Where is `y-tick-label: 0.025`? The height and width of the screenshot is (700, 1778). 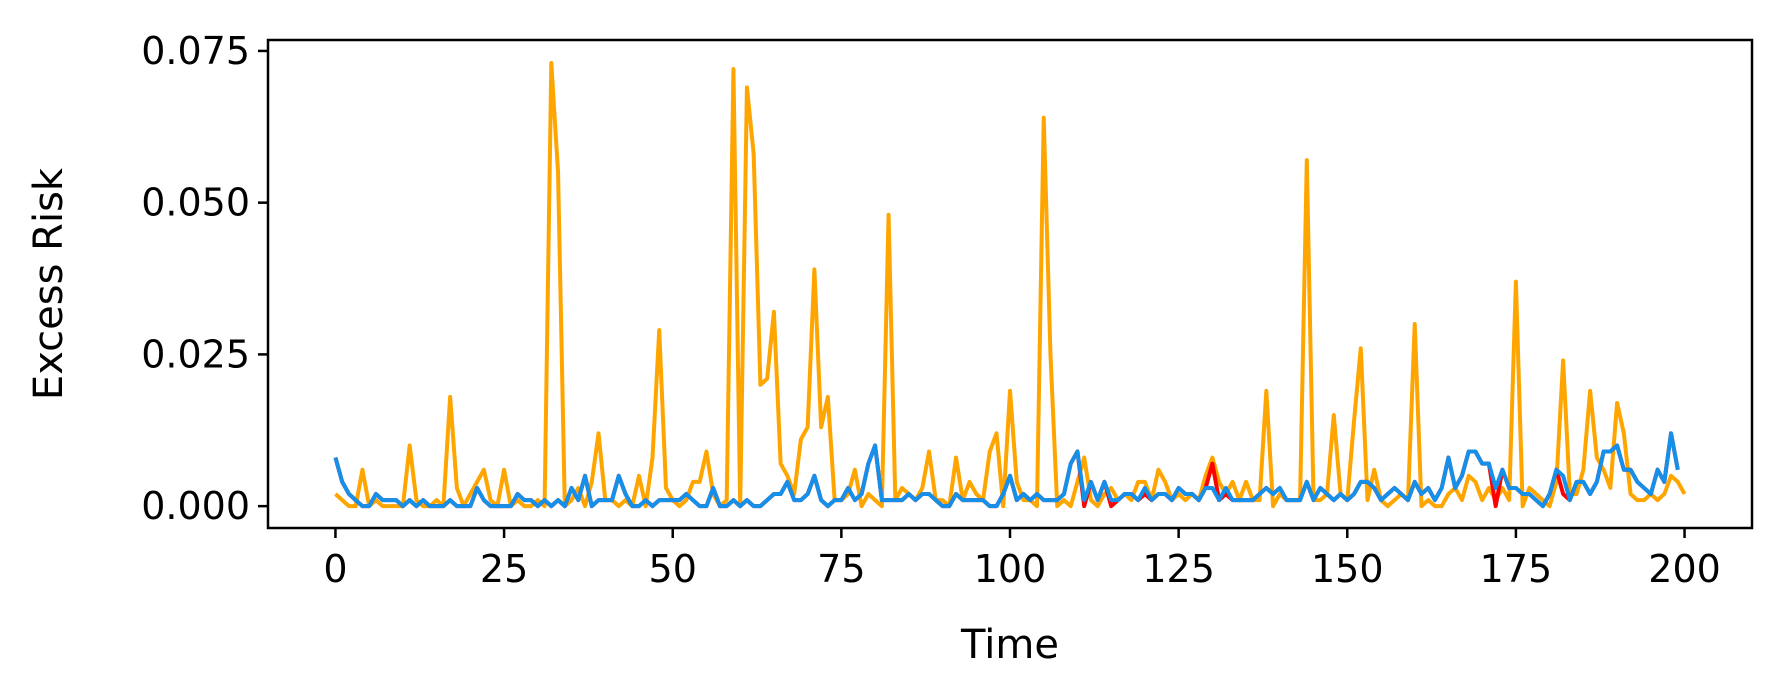
y-tick-label: 0.025 is located at coordinates (195, 354).